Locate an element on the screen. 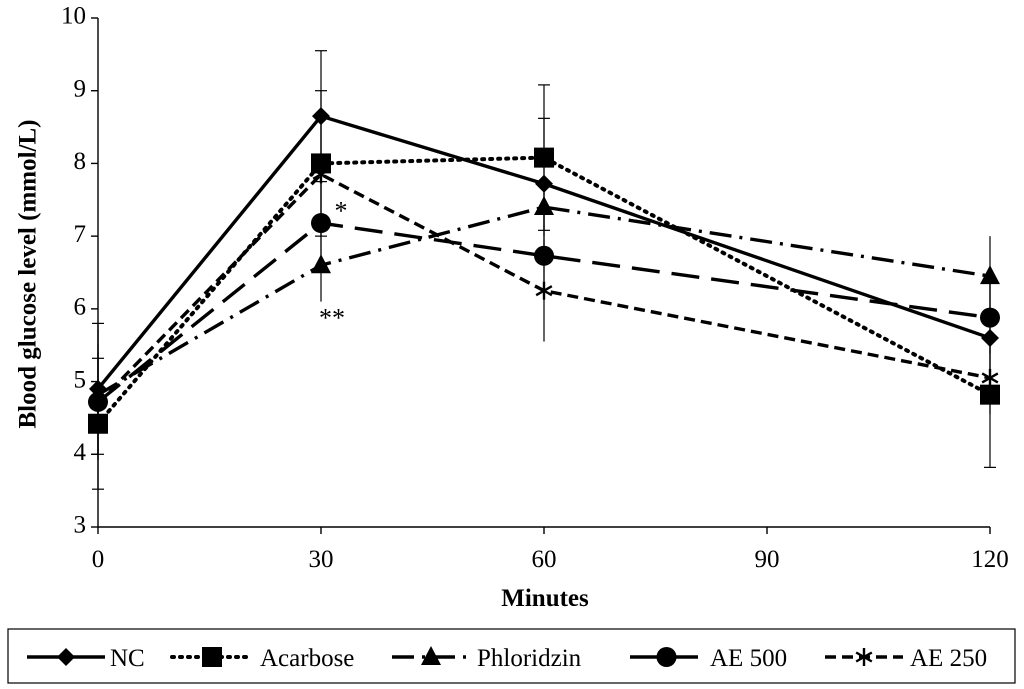 The width and height of the screenshot is (1024, 689). legend: NC Acarbose Phloridzin AE 500 AE 250 is located at coordinates (511, 656).